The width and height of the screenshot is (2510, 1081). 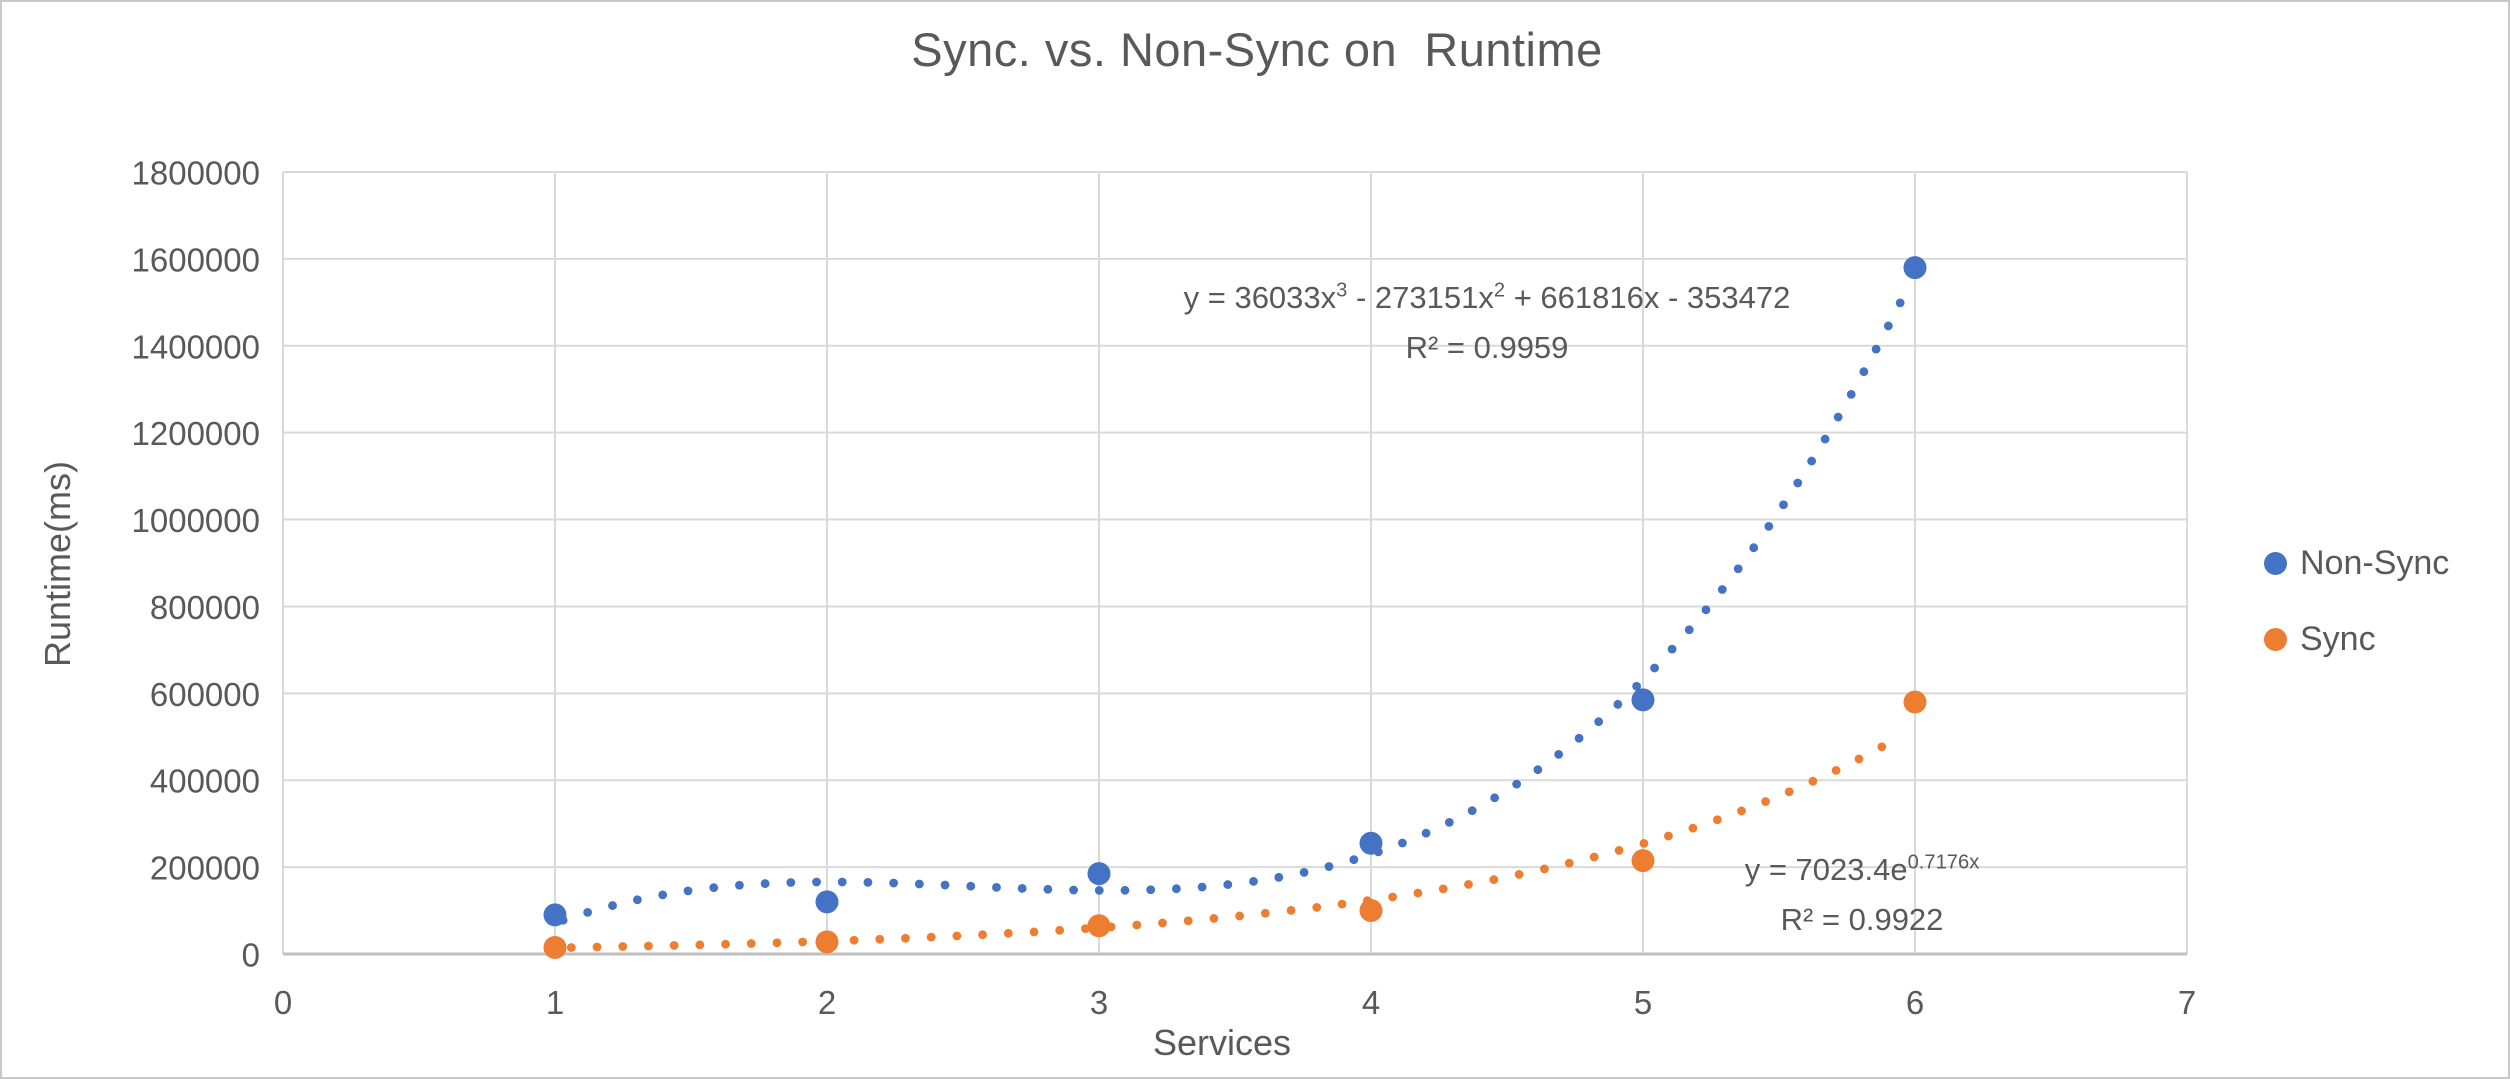 What do you see at coordinates (251, 955) in the screenshot?
I see `y-tick-label: 0` at bounding box center [251, 955].